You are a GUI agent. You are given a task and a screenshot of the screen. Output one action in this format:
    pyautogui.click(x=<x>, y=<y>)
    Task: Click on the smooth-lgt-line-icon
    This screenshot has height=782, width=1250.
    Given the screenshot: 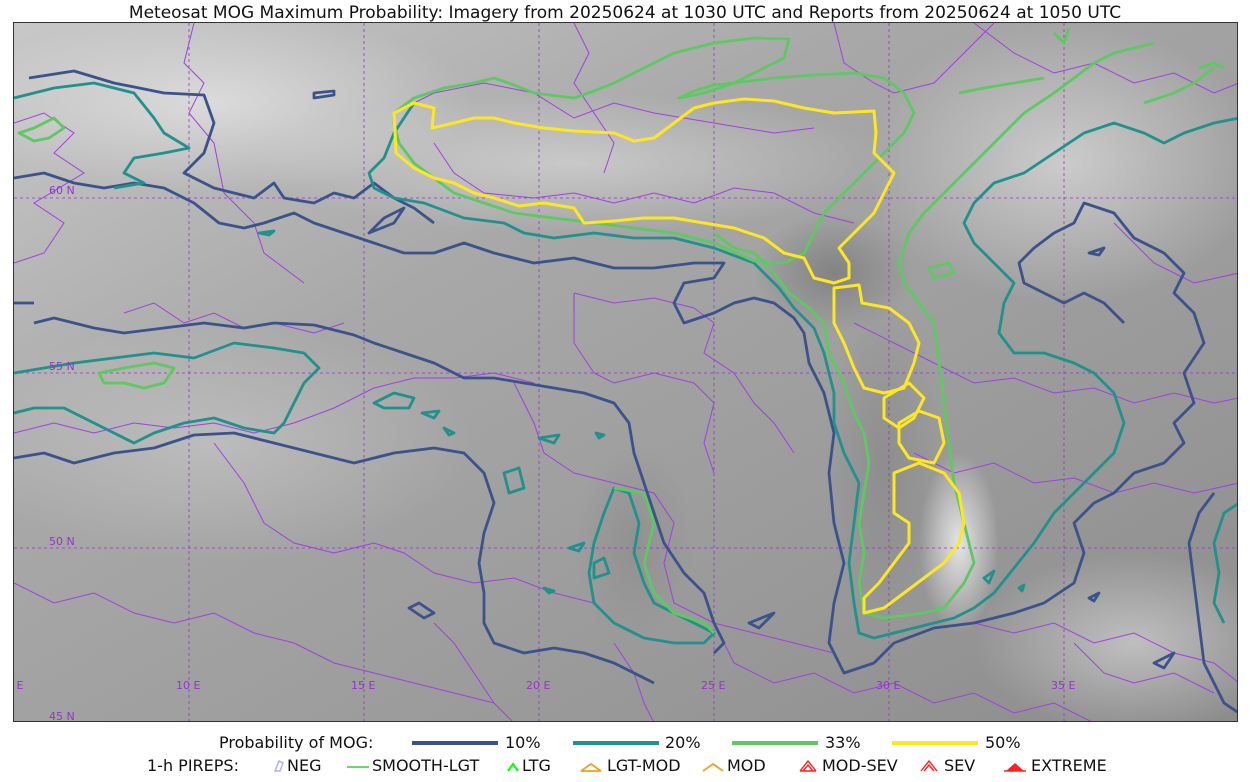 What is the action you would take?
    pyautogui.click(x=358, y=767)
    